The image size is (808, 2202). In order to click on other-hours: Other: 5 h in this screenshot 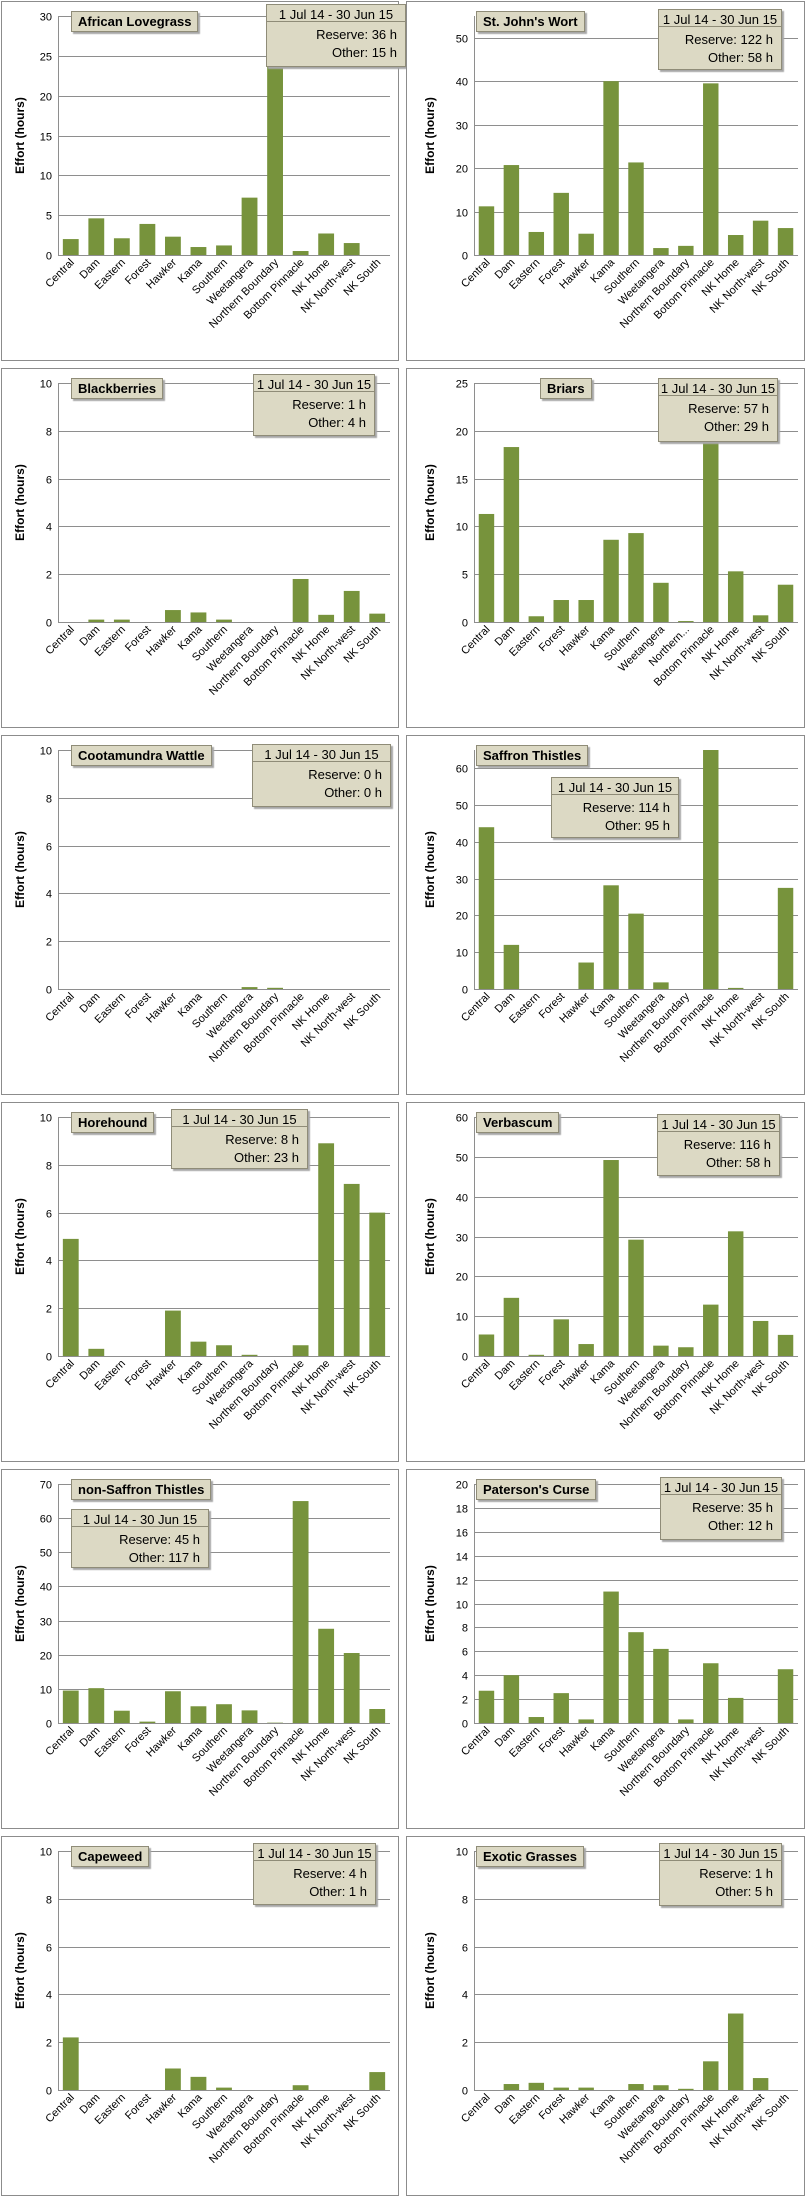, I will do `click(744, 1891)`.